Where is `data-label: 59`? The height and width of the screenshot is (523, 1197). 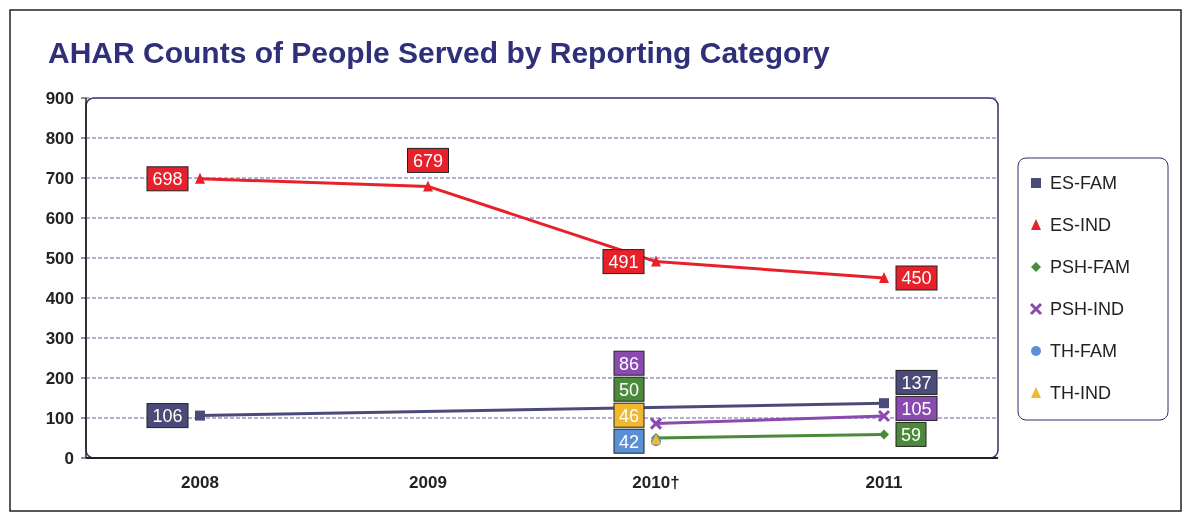 data-label: 59 is located at coordinates (911, 434).